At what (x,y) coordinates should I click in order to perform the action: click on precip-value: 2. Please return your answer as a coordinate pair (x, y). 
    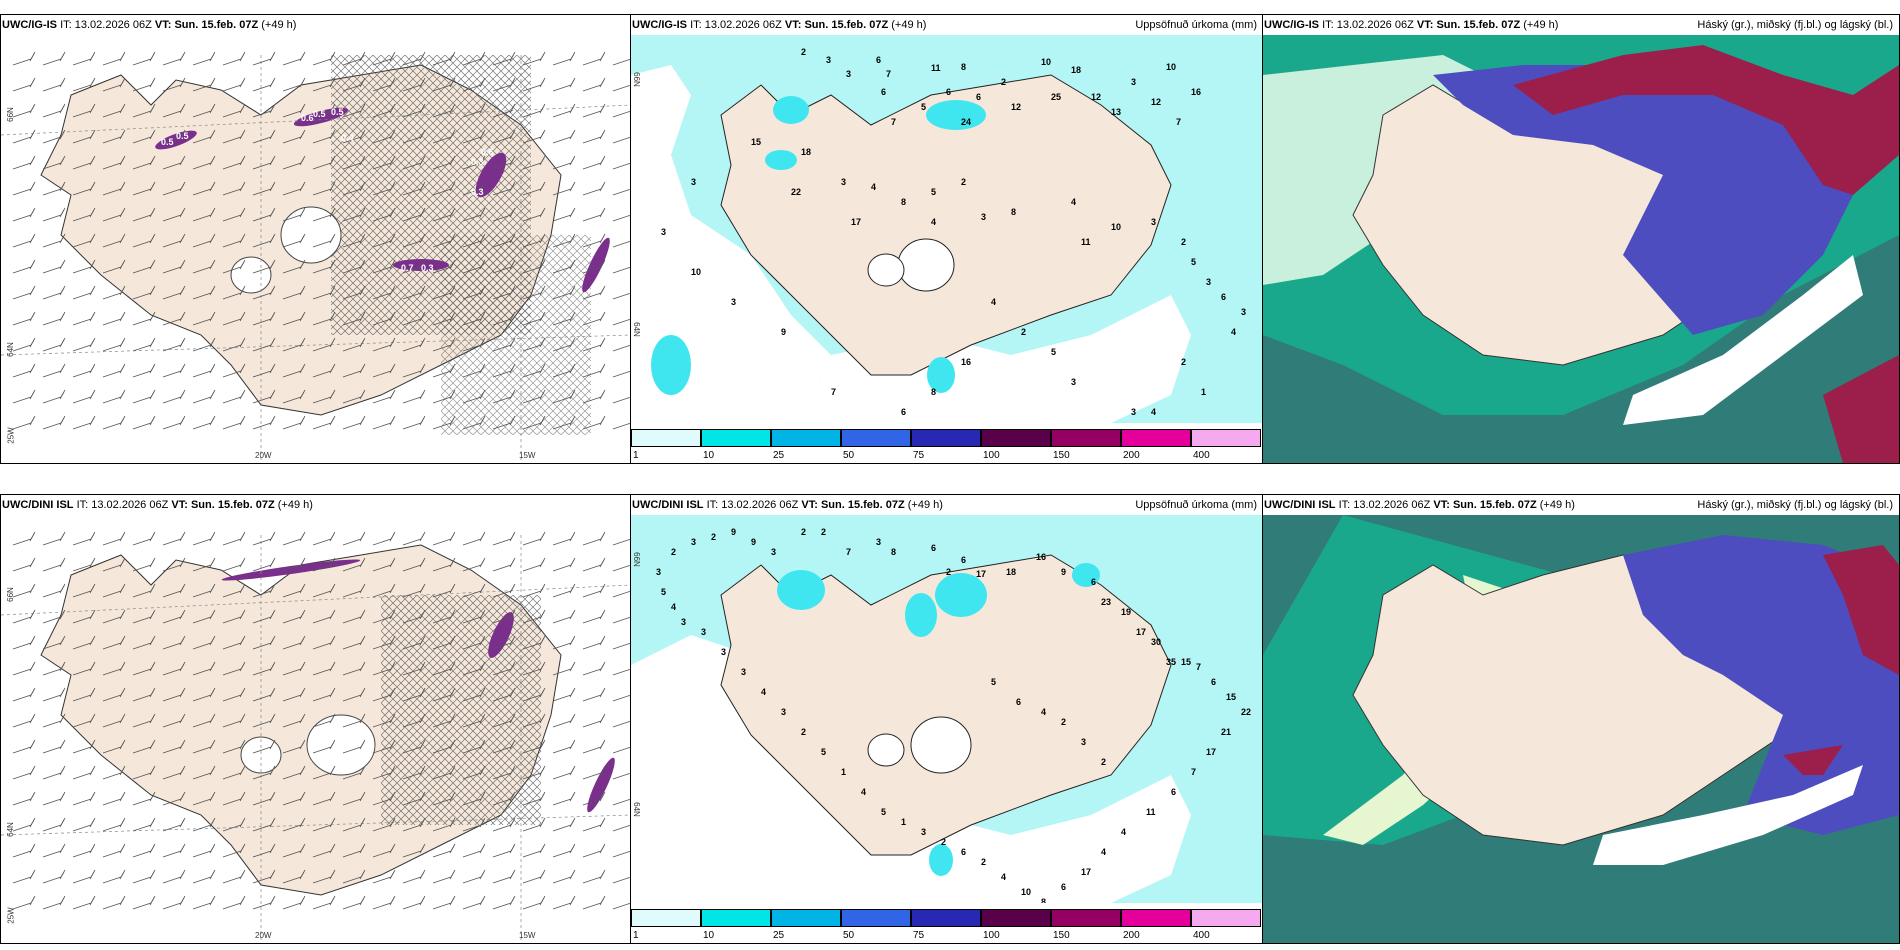
    Looking at the image, I should click on (823, 532).